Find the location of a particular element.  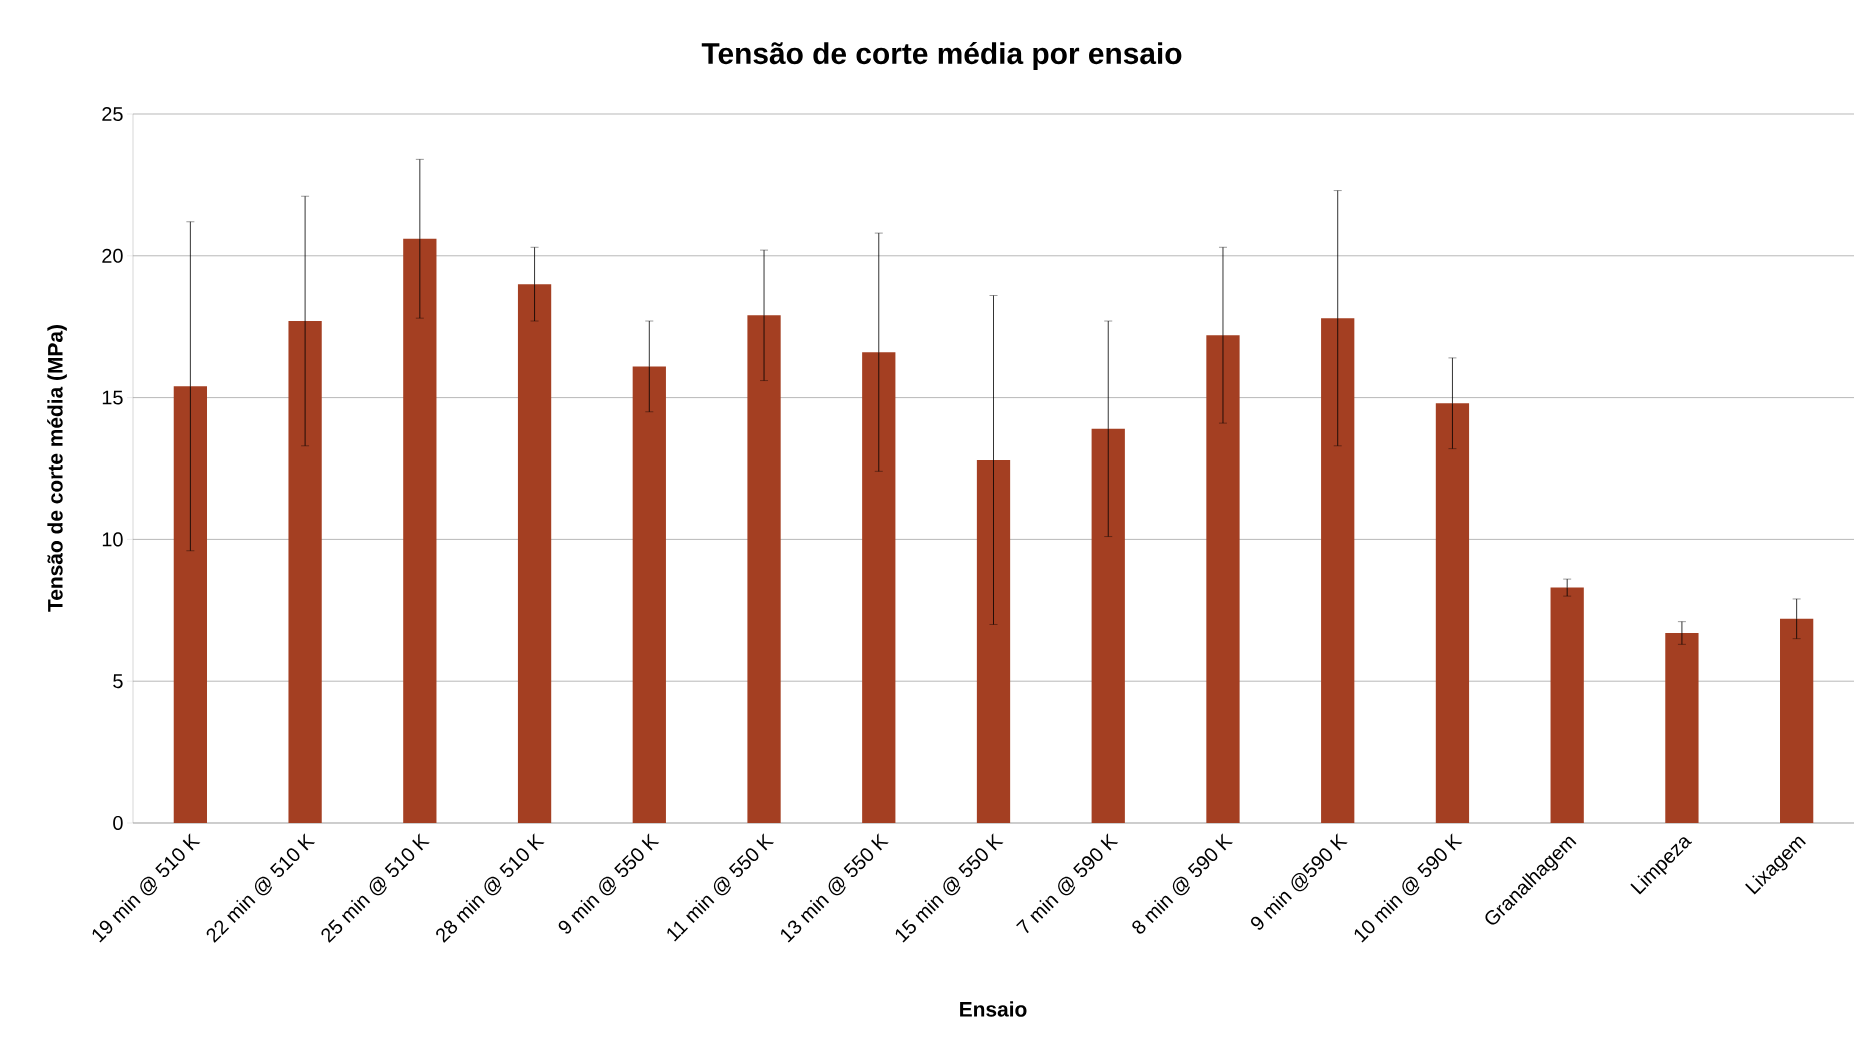

y-tick-label: 10 is located at coordinates (112, 539).